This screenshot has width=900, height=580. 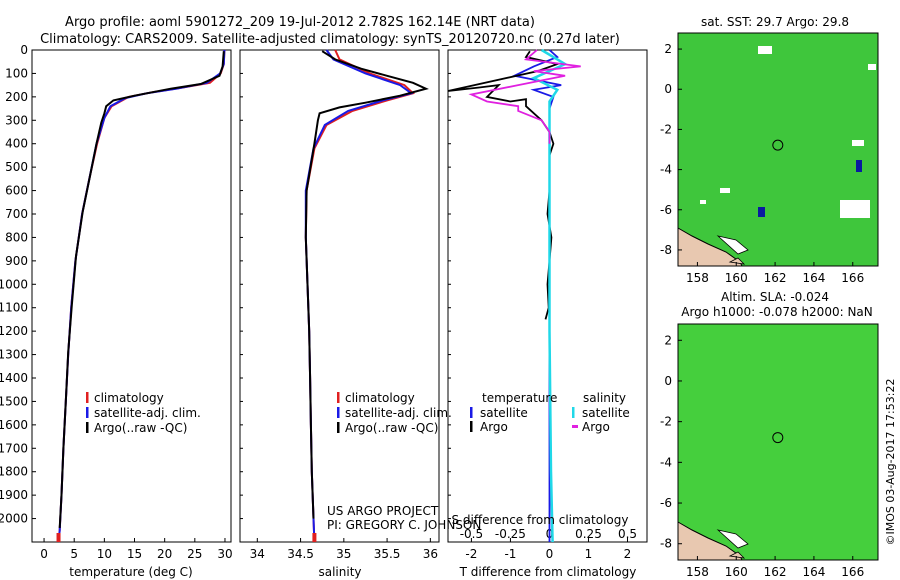 I want to click on sst-map-axes: 158 160 162 164 166 2 0 -2 -4 -6 -8, so click(x=762, y=163).